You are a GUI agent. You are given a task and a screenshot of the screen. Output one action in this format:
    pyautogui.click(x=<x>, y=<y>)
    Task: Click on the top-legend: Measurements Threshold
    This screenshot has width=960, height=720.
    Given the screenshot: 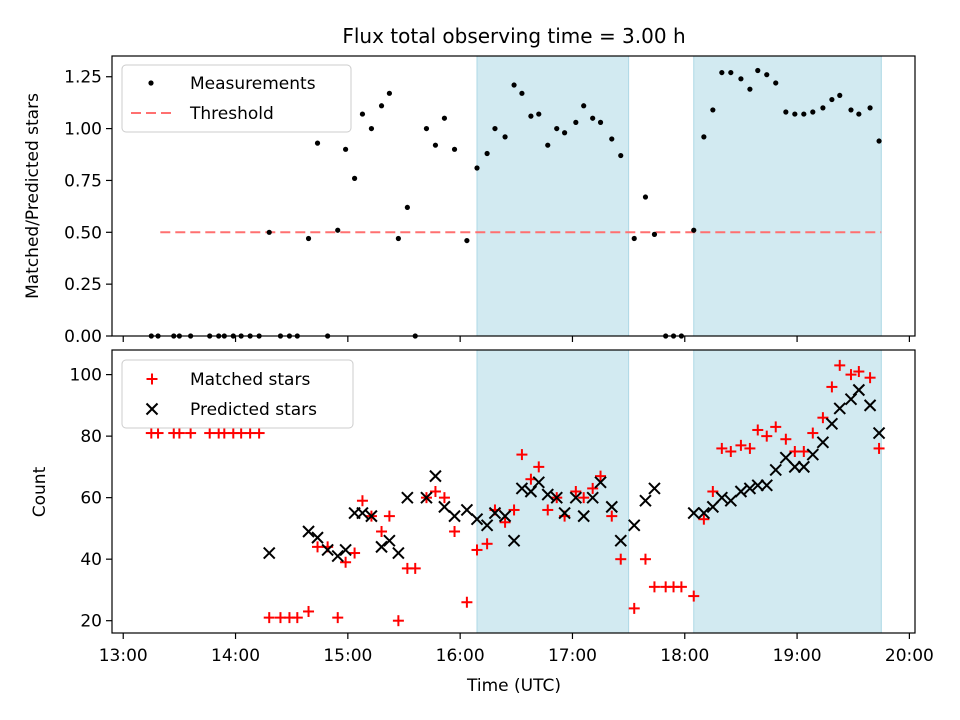 What is the action you would take?
    pyautogui.click(x=236, y=98)
    